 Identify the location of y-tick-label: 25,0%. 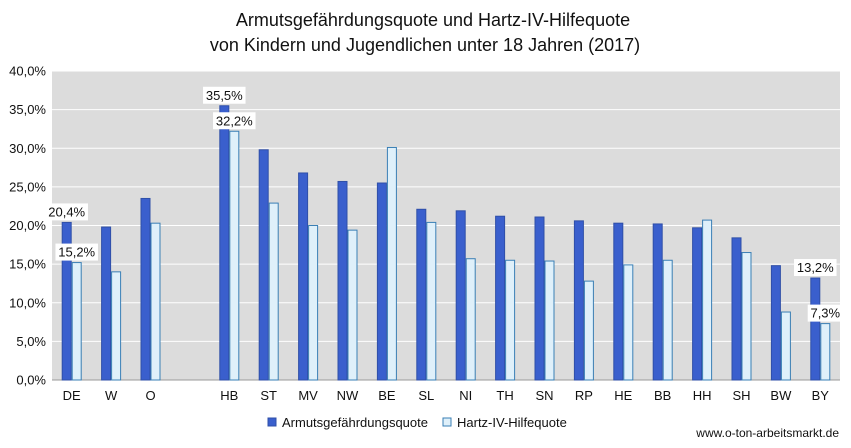
(27, 186).